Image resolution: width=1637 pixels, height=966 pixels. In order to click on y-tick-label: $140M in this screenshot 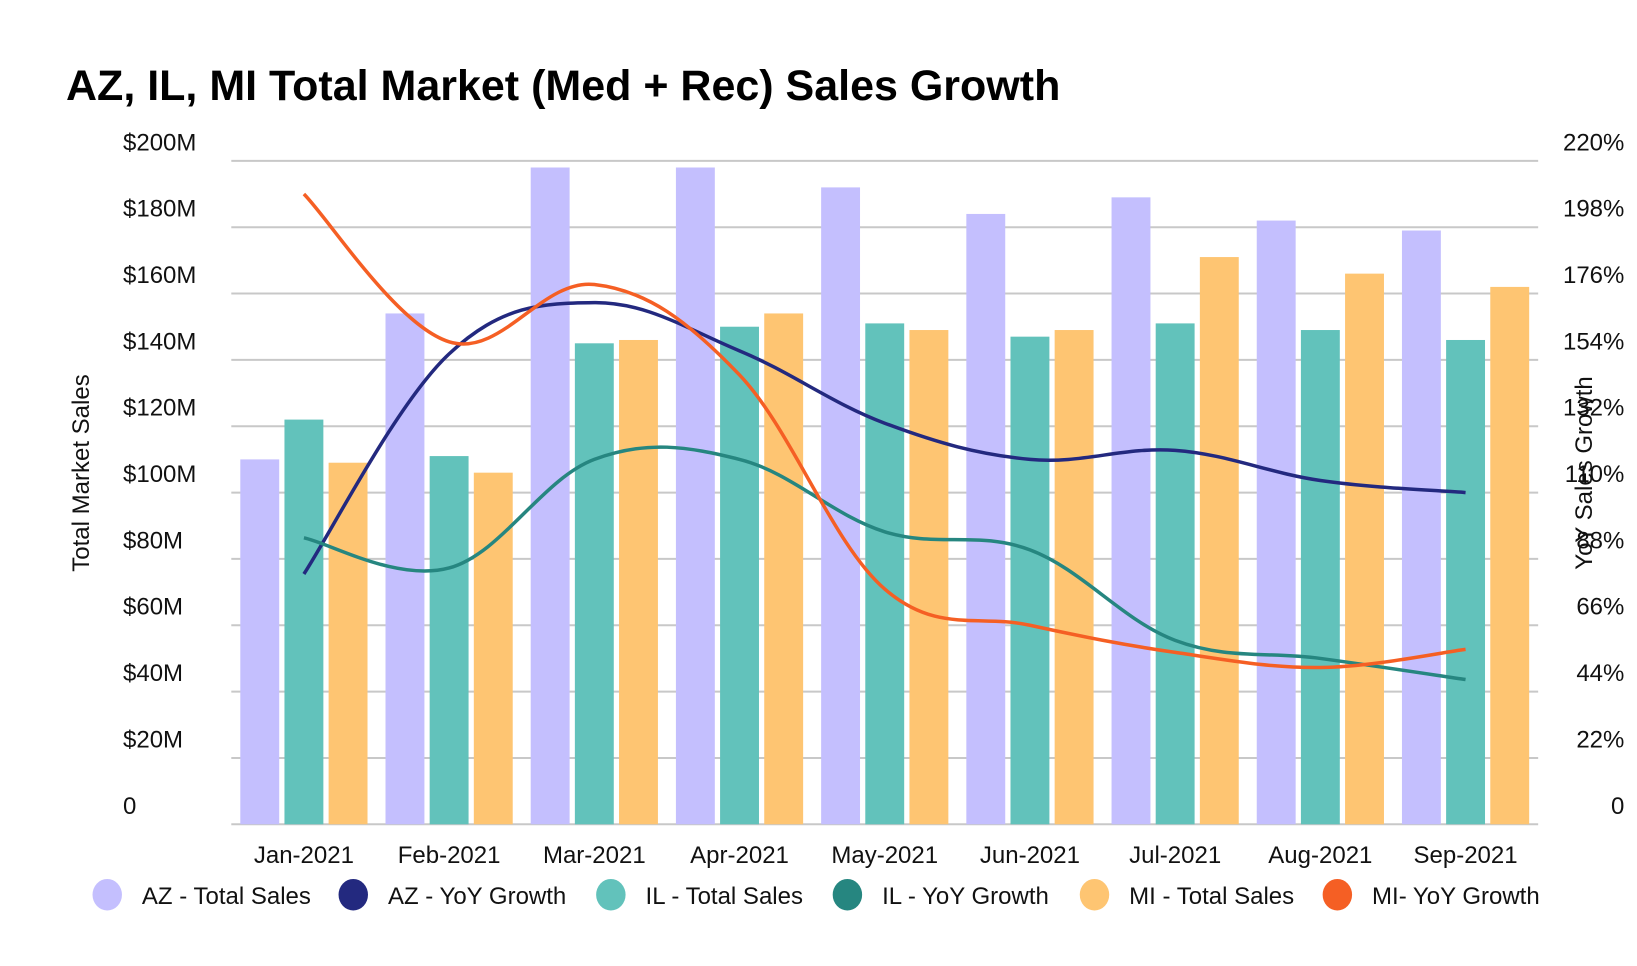, I will do `click(159, 341)`.